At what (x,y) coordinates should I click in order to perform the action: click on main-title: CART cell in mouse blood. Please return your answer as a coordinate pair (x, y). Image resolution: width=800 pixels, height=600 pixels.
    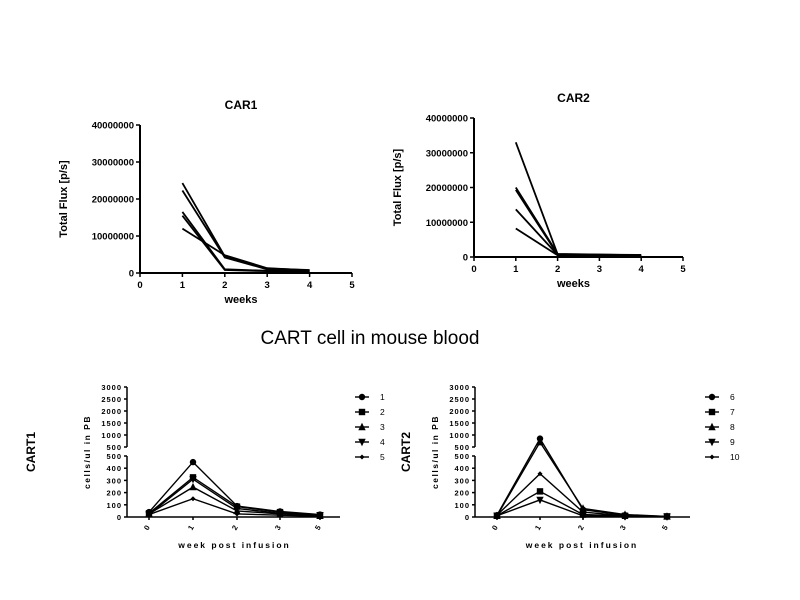
    Looking at the image, I should click on (370, 338).